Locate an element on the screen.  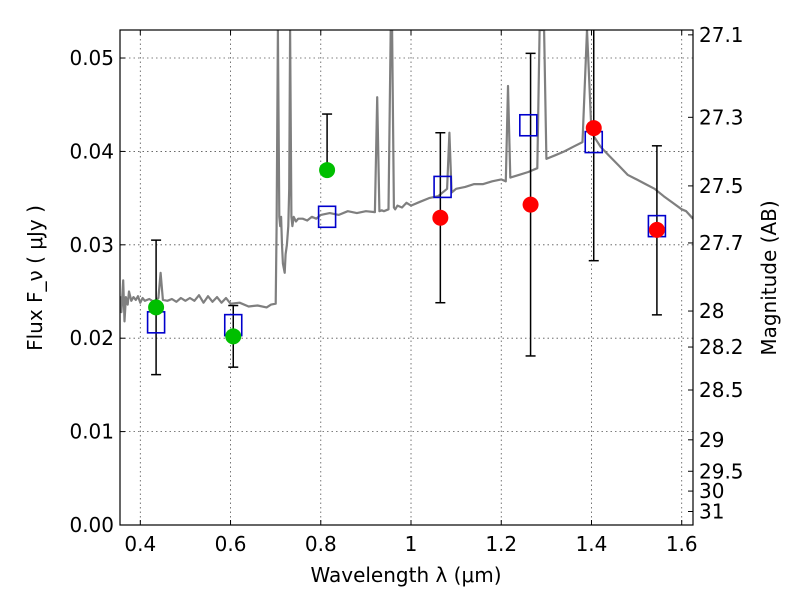
y-tick-label: 0.00 is located at coordinates (91, 525).